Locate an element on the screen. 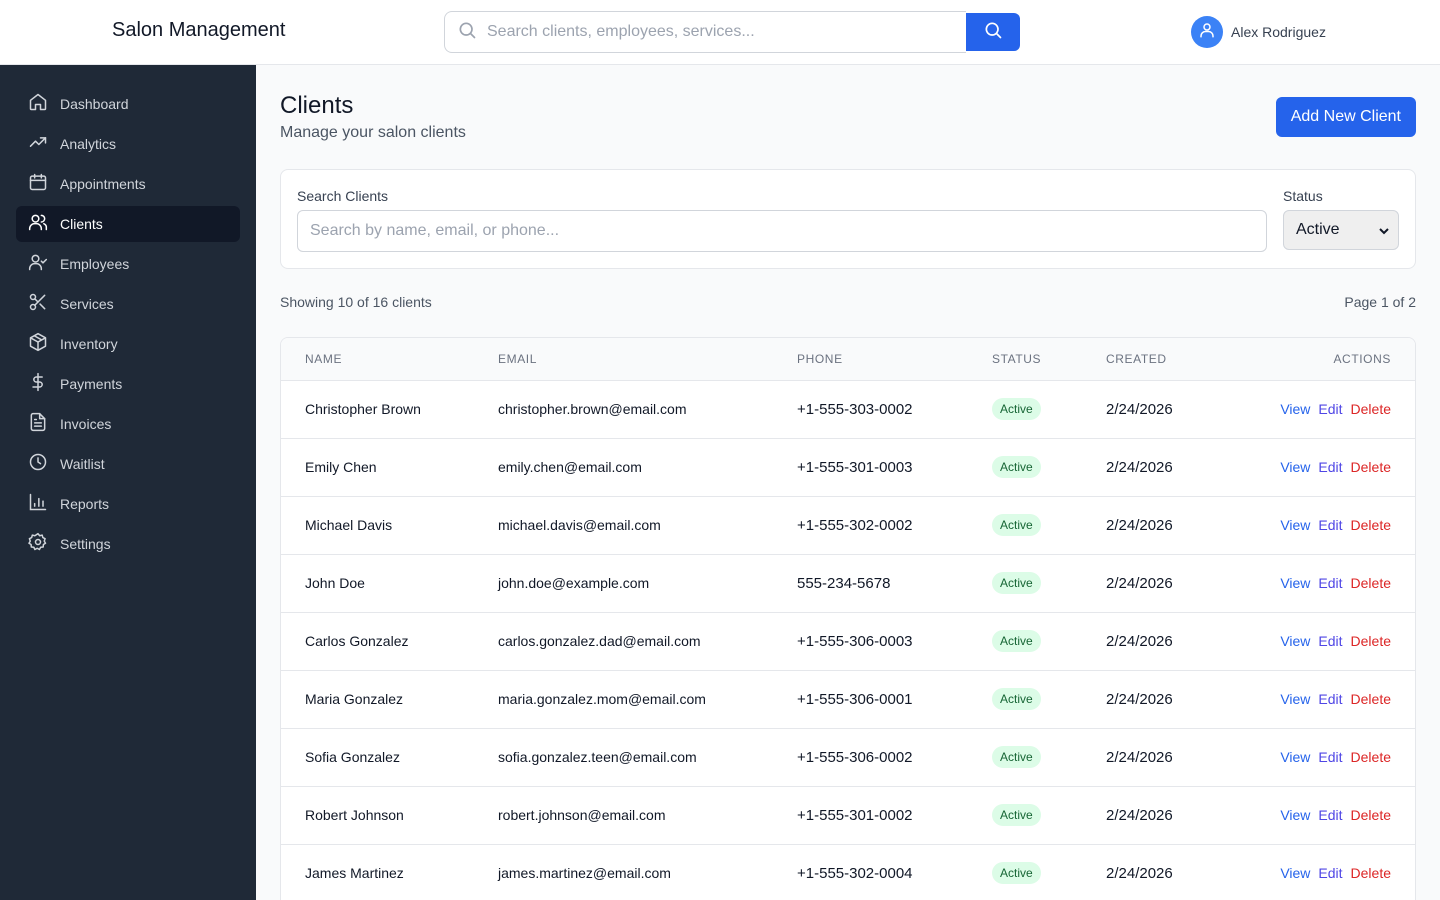 The image size is (1440, 900). clock-icon is located at coordinates (38, 464).